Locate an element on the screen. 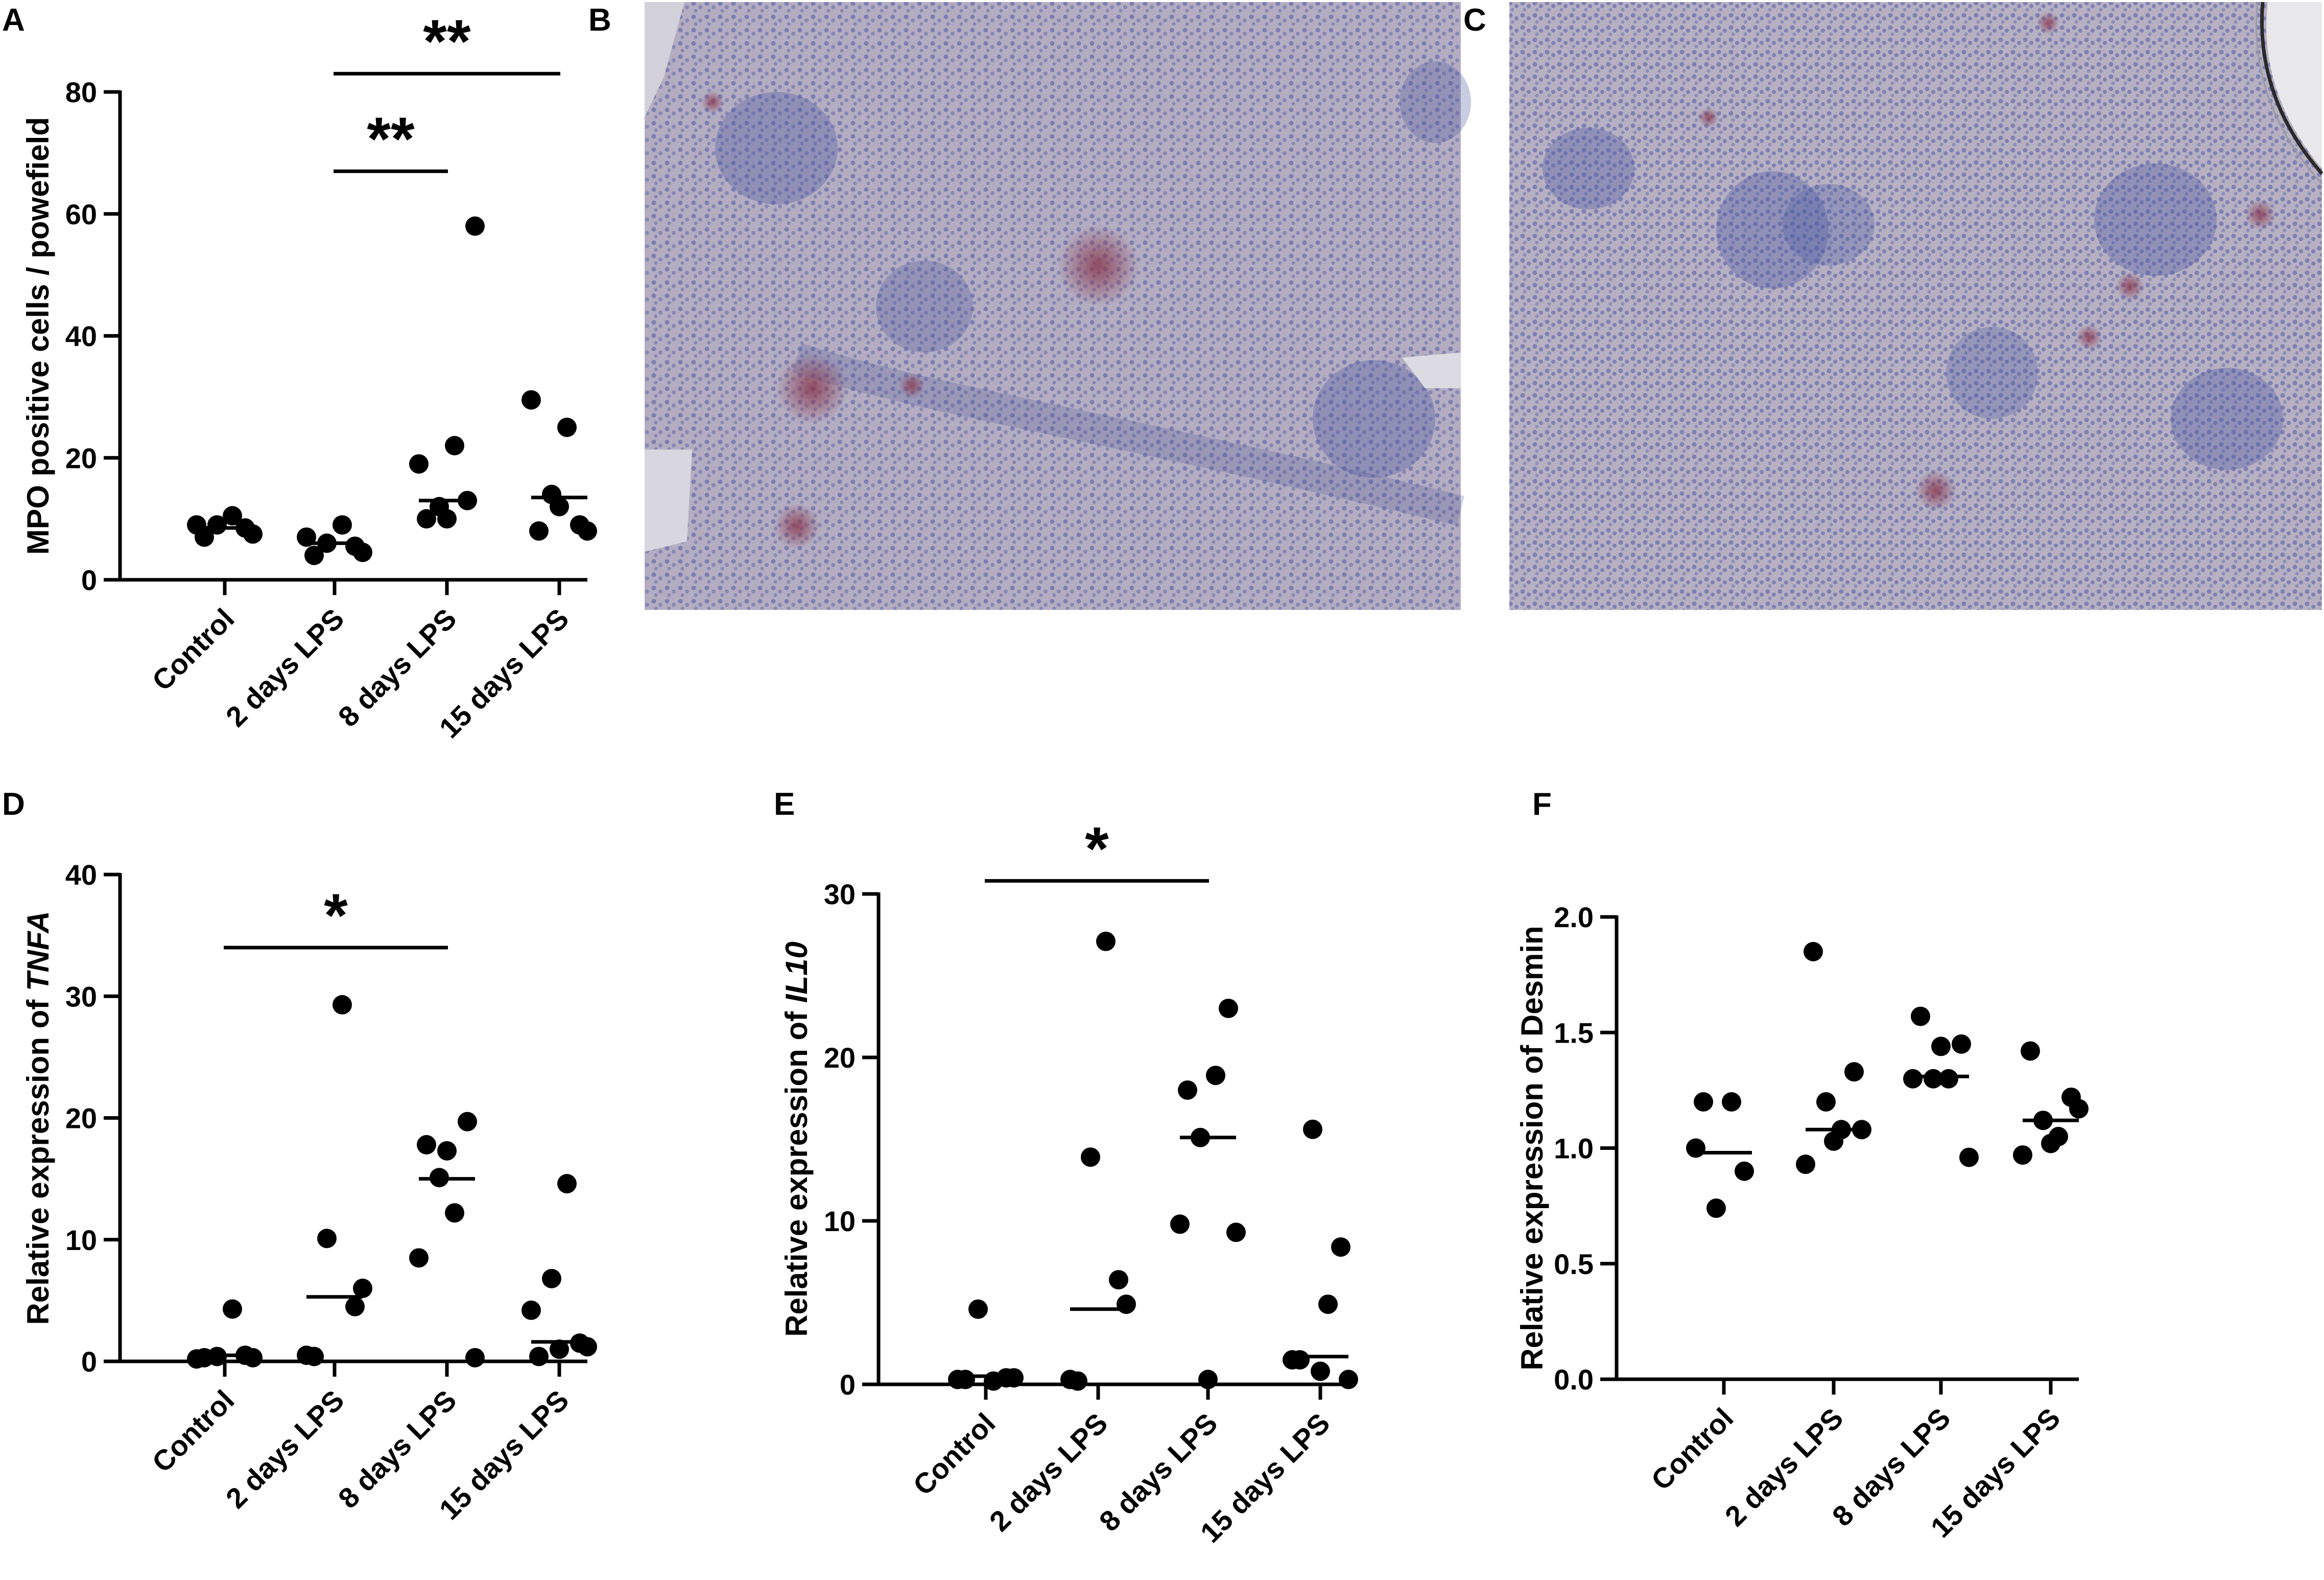 This screenshot has width=2324, height=1580. y-tick-label: 30 is located at coordinates (81, 996).